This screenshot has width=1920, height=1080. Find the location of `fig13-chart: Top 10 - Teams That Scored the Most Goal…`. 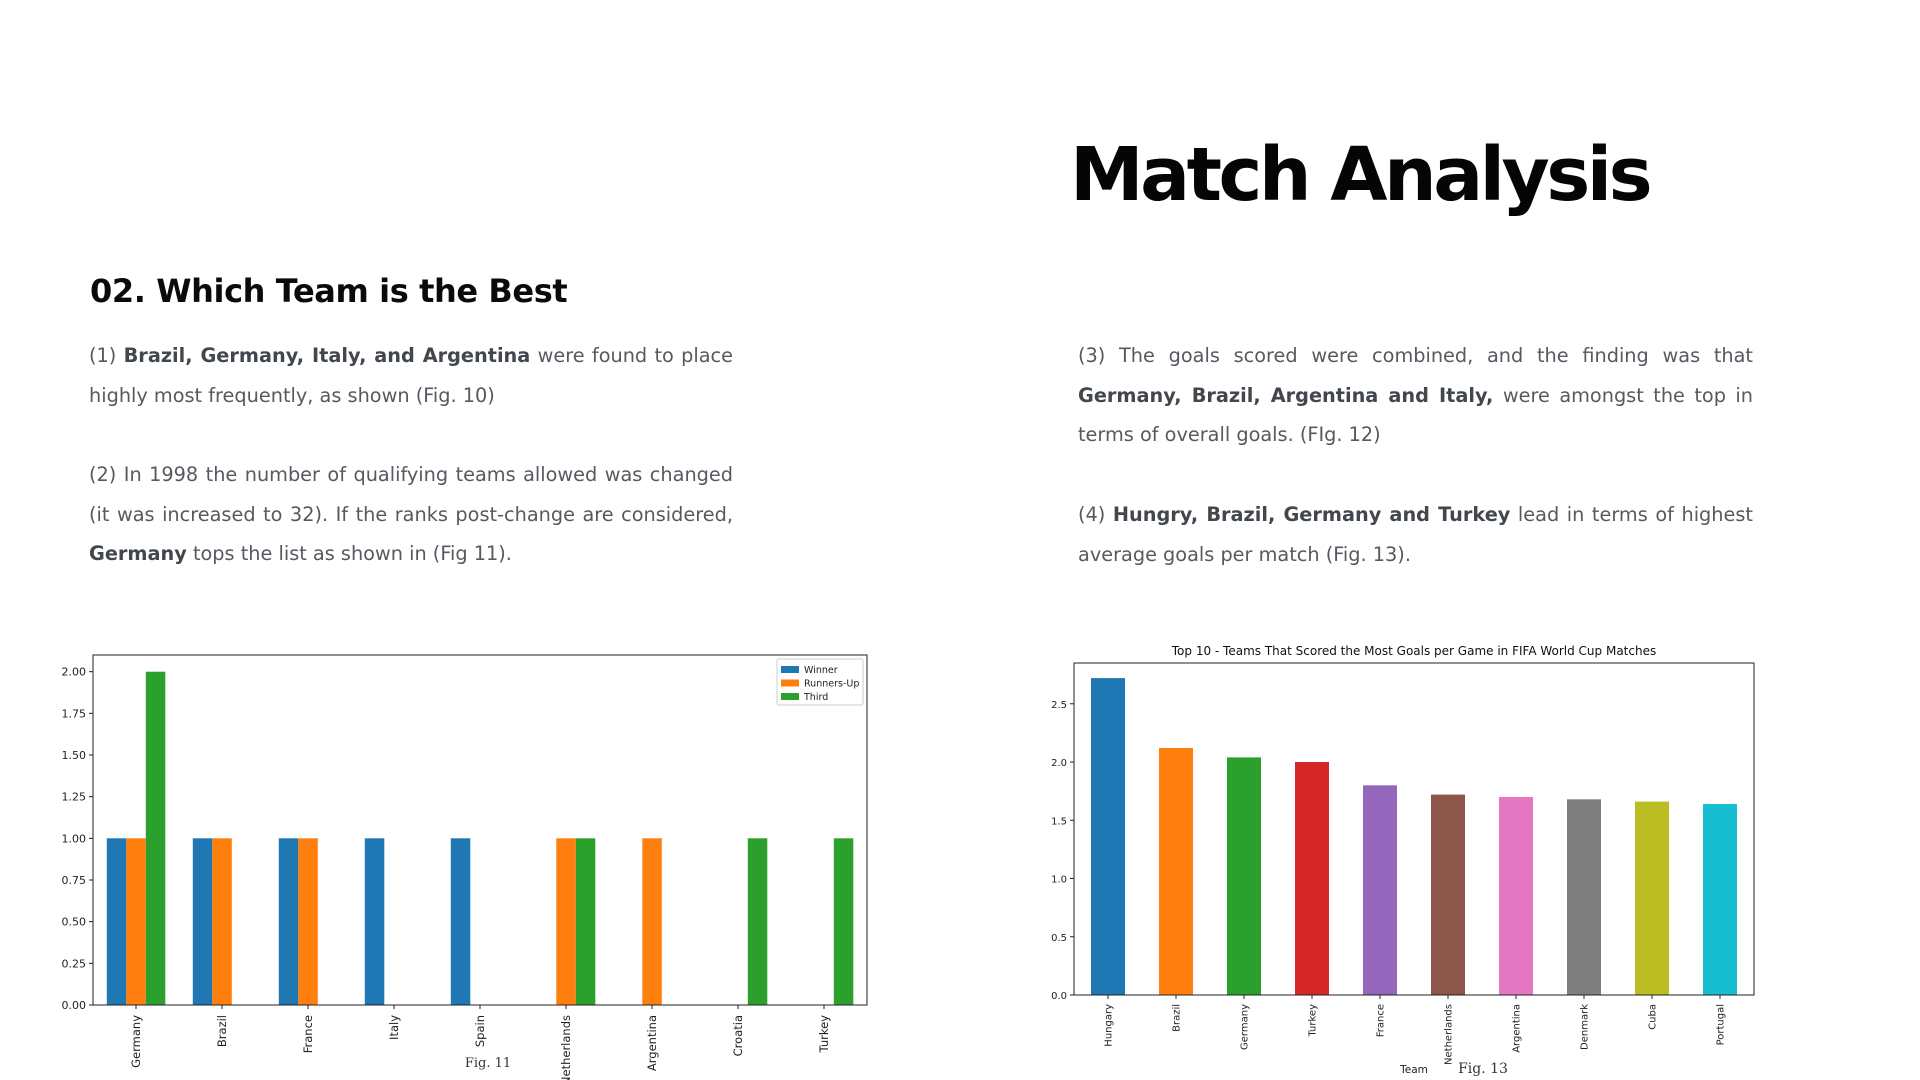

fig13-chart: Top 10 - Teams That Scored the Most Goal… is located at coordinates (1403, 860).